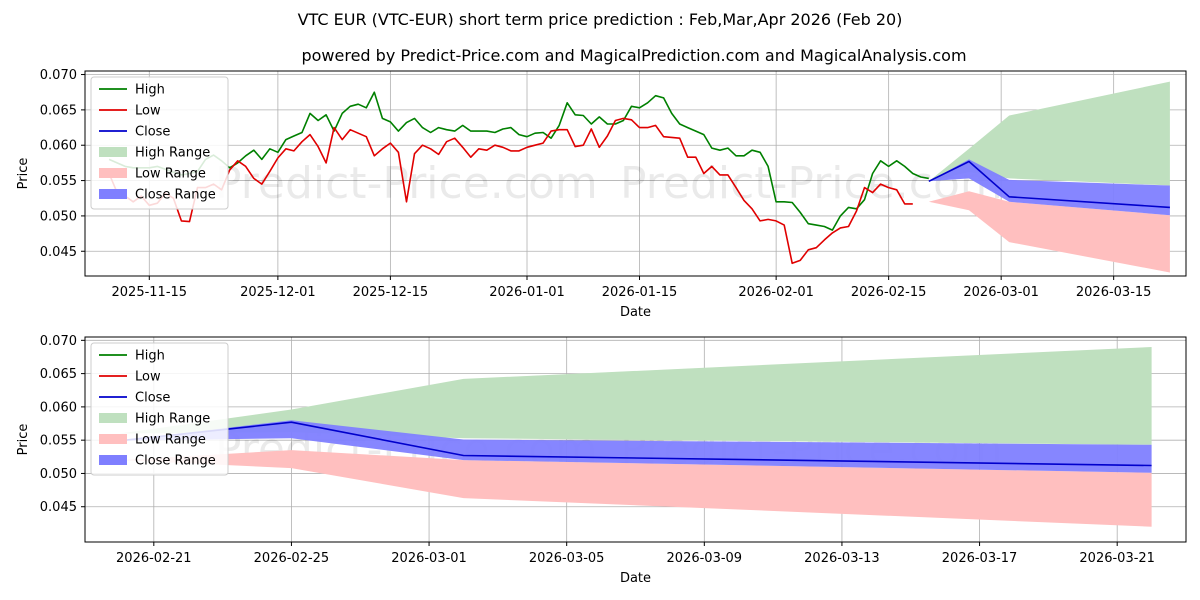 This screenshot has height=600, width=1200. What do you see at coordinates (640, 292) in the screenshot?
I see `x-tick-label: 2026-01-15` at bounding box center [640, 292].